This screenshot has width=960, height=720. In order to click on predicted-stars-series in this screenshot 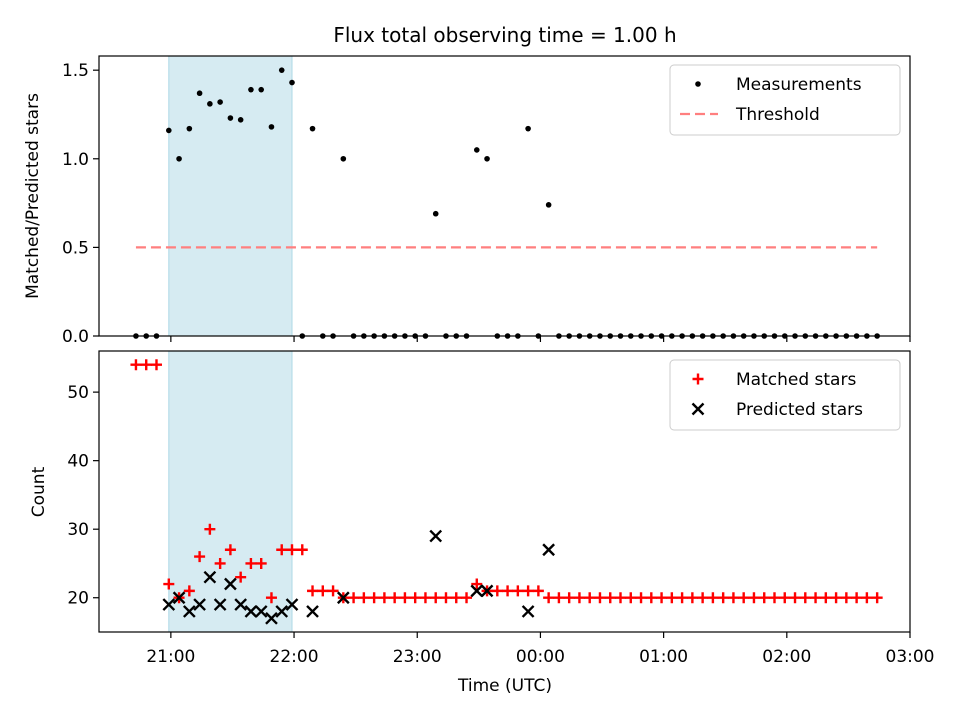, I will do `click(358, 577)`.